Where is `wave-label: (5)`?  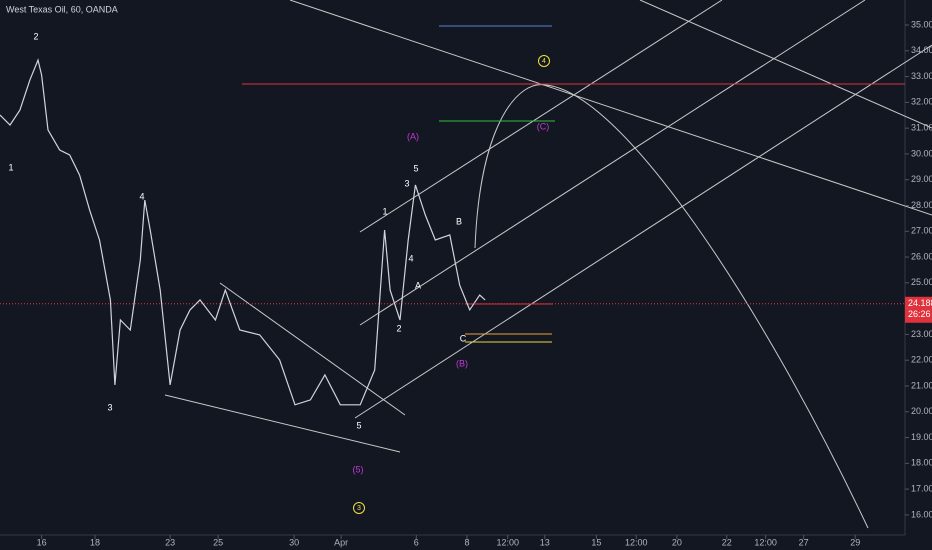 wave-label: (5) is located at coordinates (358, 469).